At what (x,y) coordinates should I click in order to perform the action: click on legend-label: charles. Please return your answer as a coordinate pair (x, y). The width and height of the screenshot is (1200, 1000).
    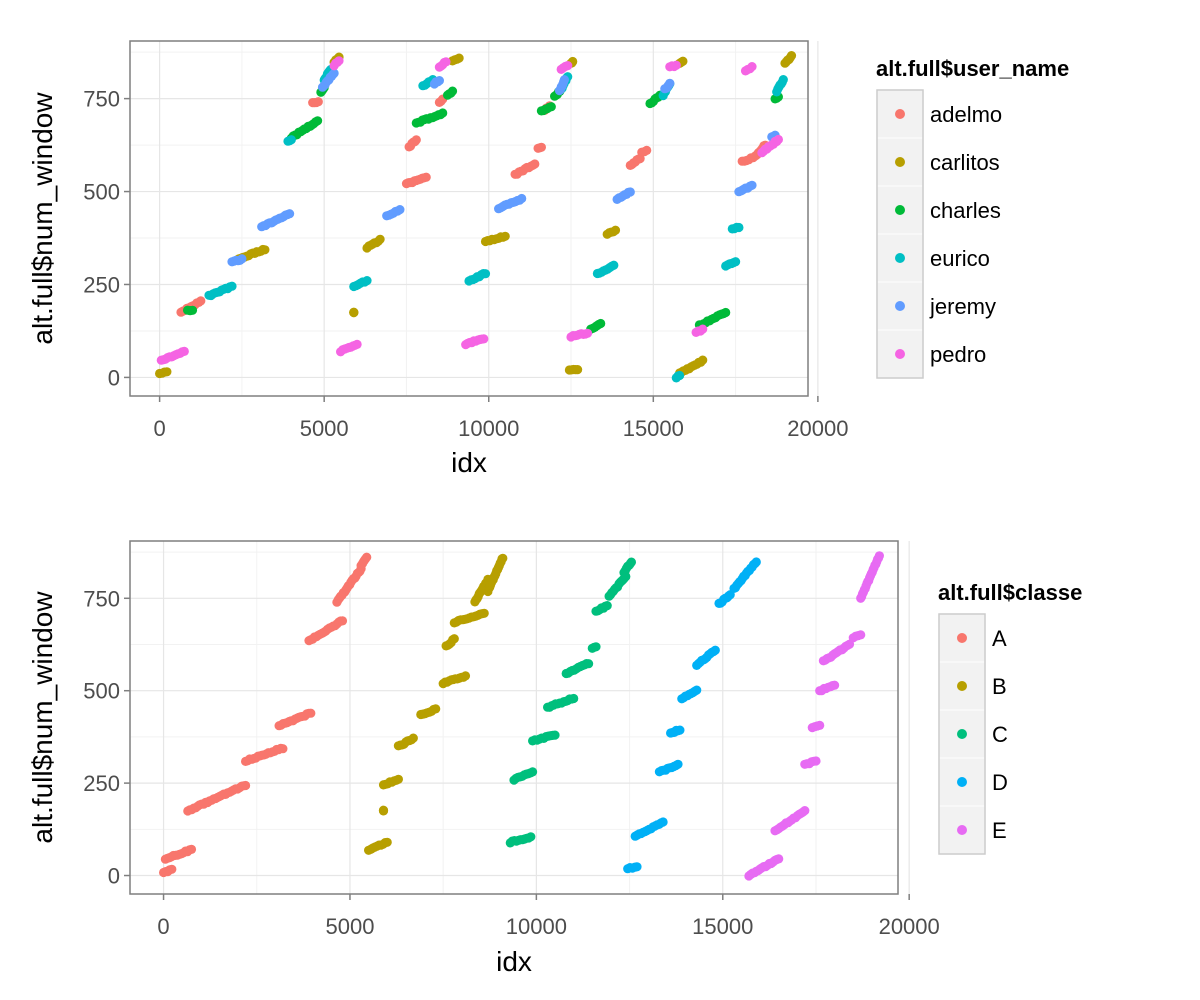
    Looking at the image, I should click on (965, 210).